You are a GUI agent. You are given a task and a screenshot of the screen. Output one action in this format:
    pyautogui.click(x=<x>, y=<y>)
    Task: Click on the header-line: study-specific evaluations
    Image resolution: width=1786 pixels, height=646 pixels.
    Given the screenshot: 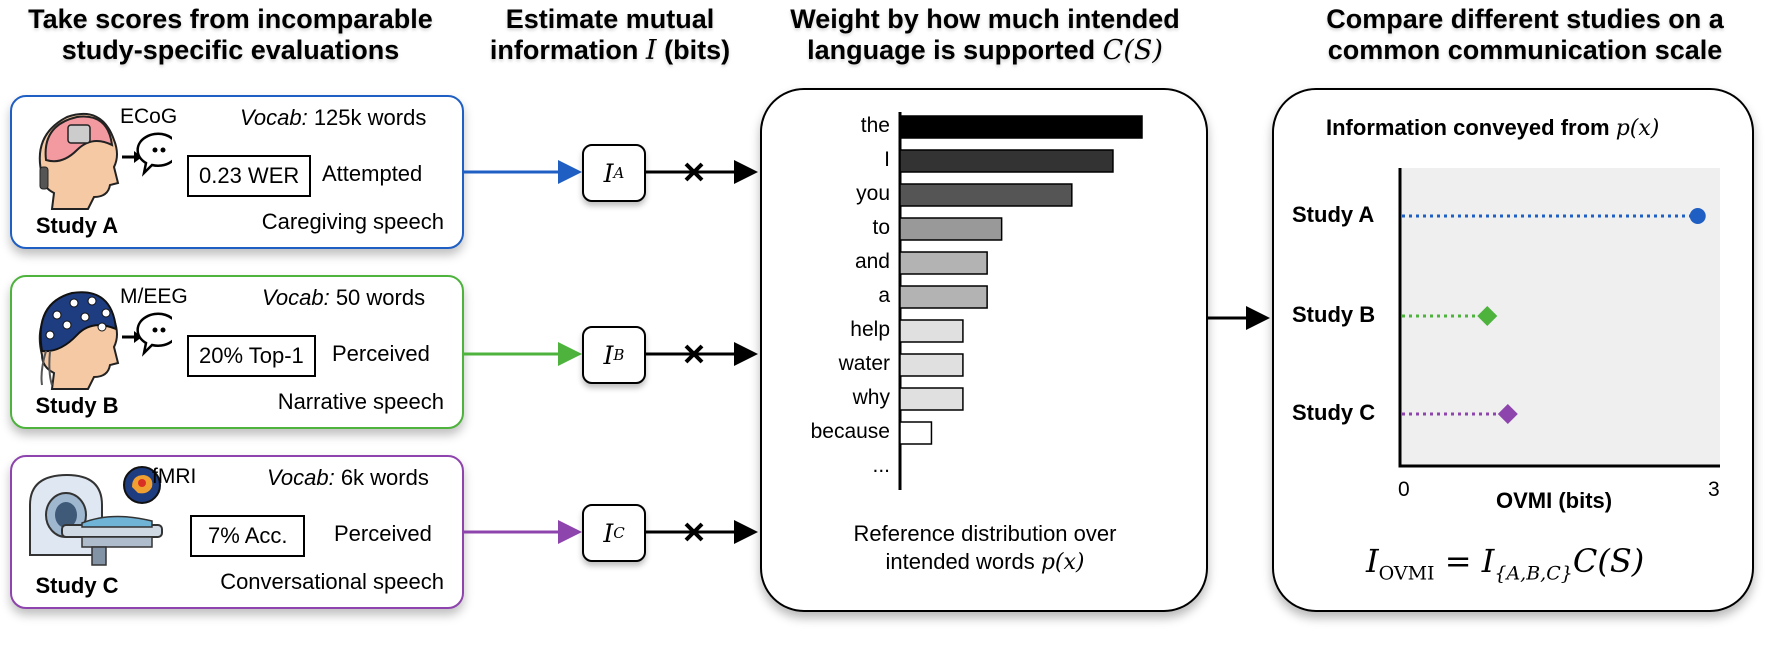 What is the action you would take?
    pyautogui.click(x=230, y=50)
    